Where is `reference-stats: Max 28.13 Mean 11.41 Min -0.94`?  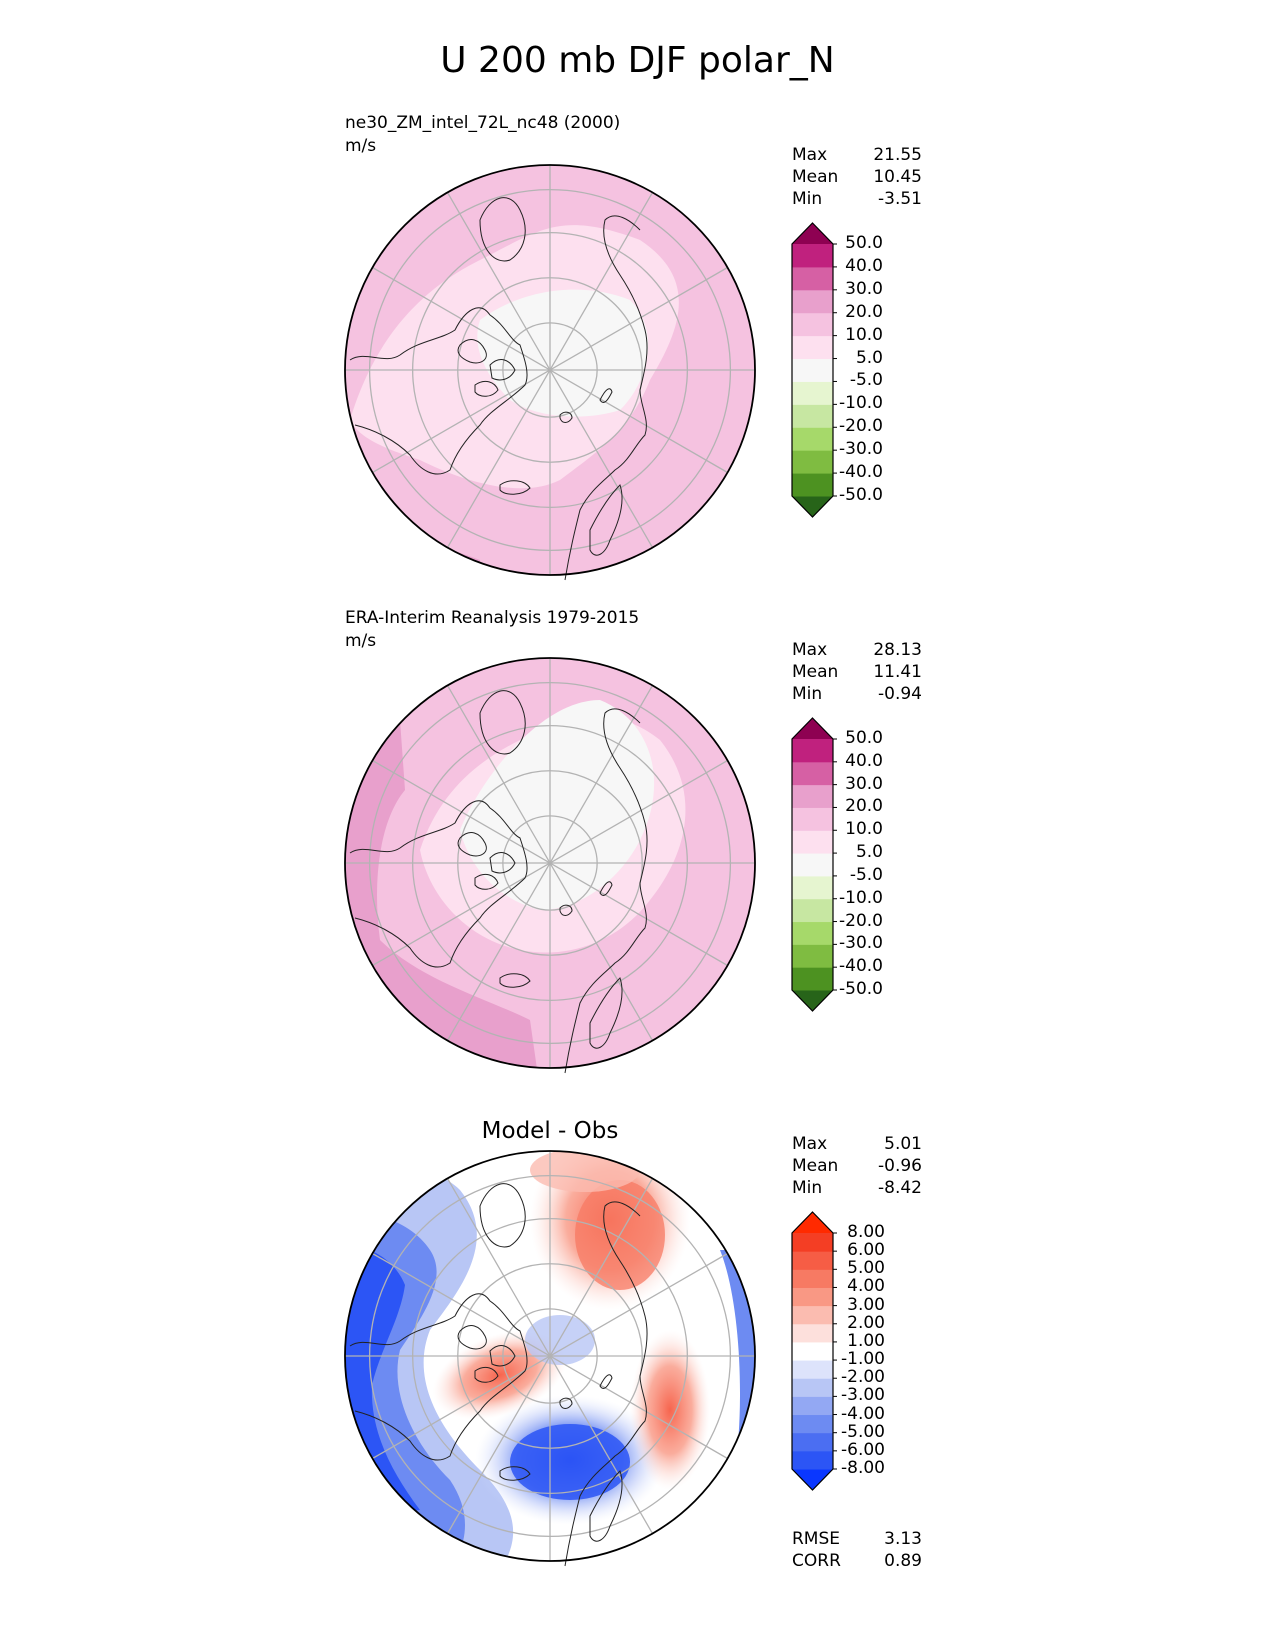 reference-stats: Max 28.13 Mean 11.41 Min -0.94 is located at coordinates (857, 672).